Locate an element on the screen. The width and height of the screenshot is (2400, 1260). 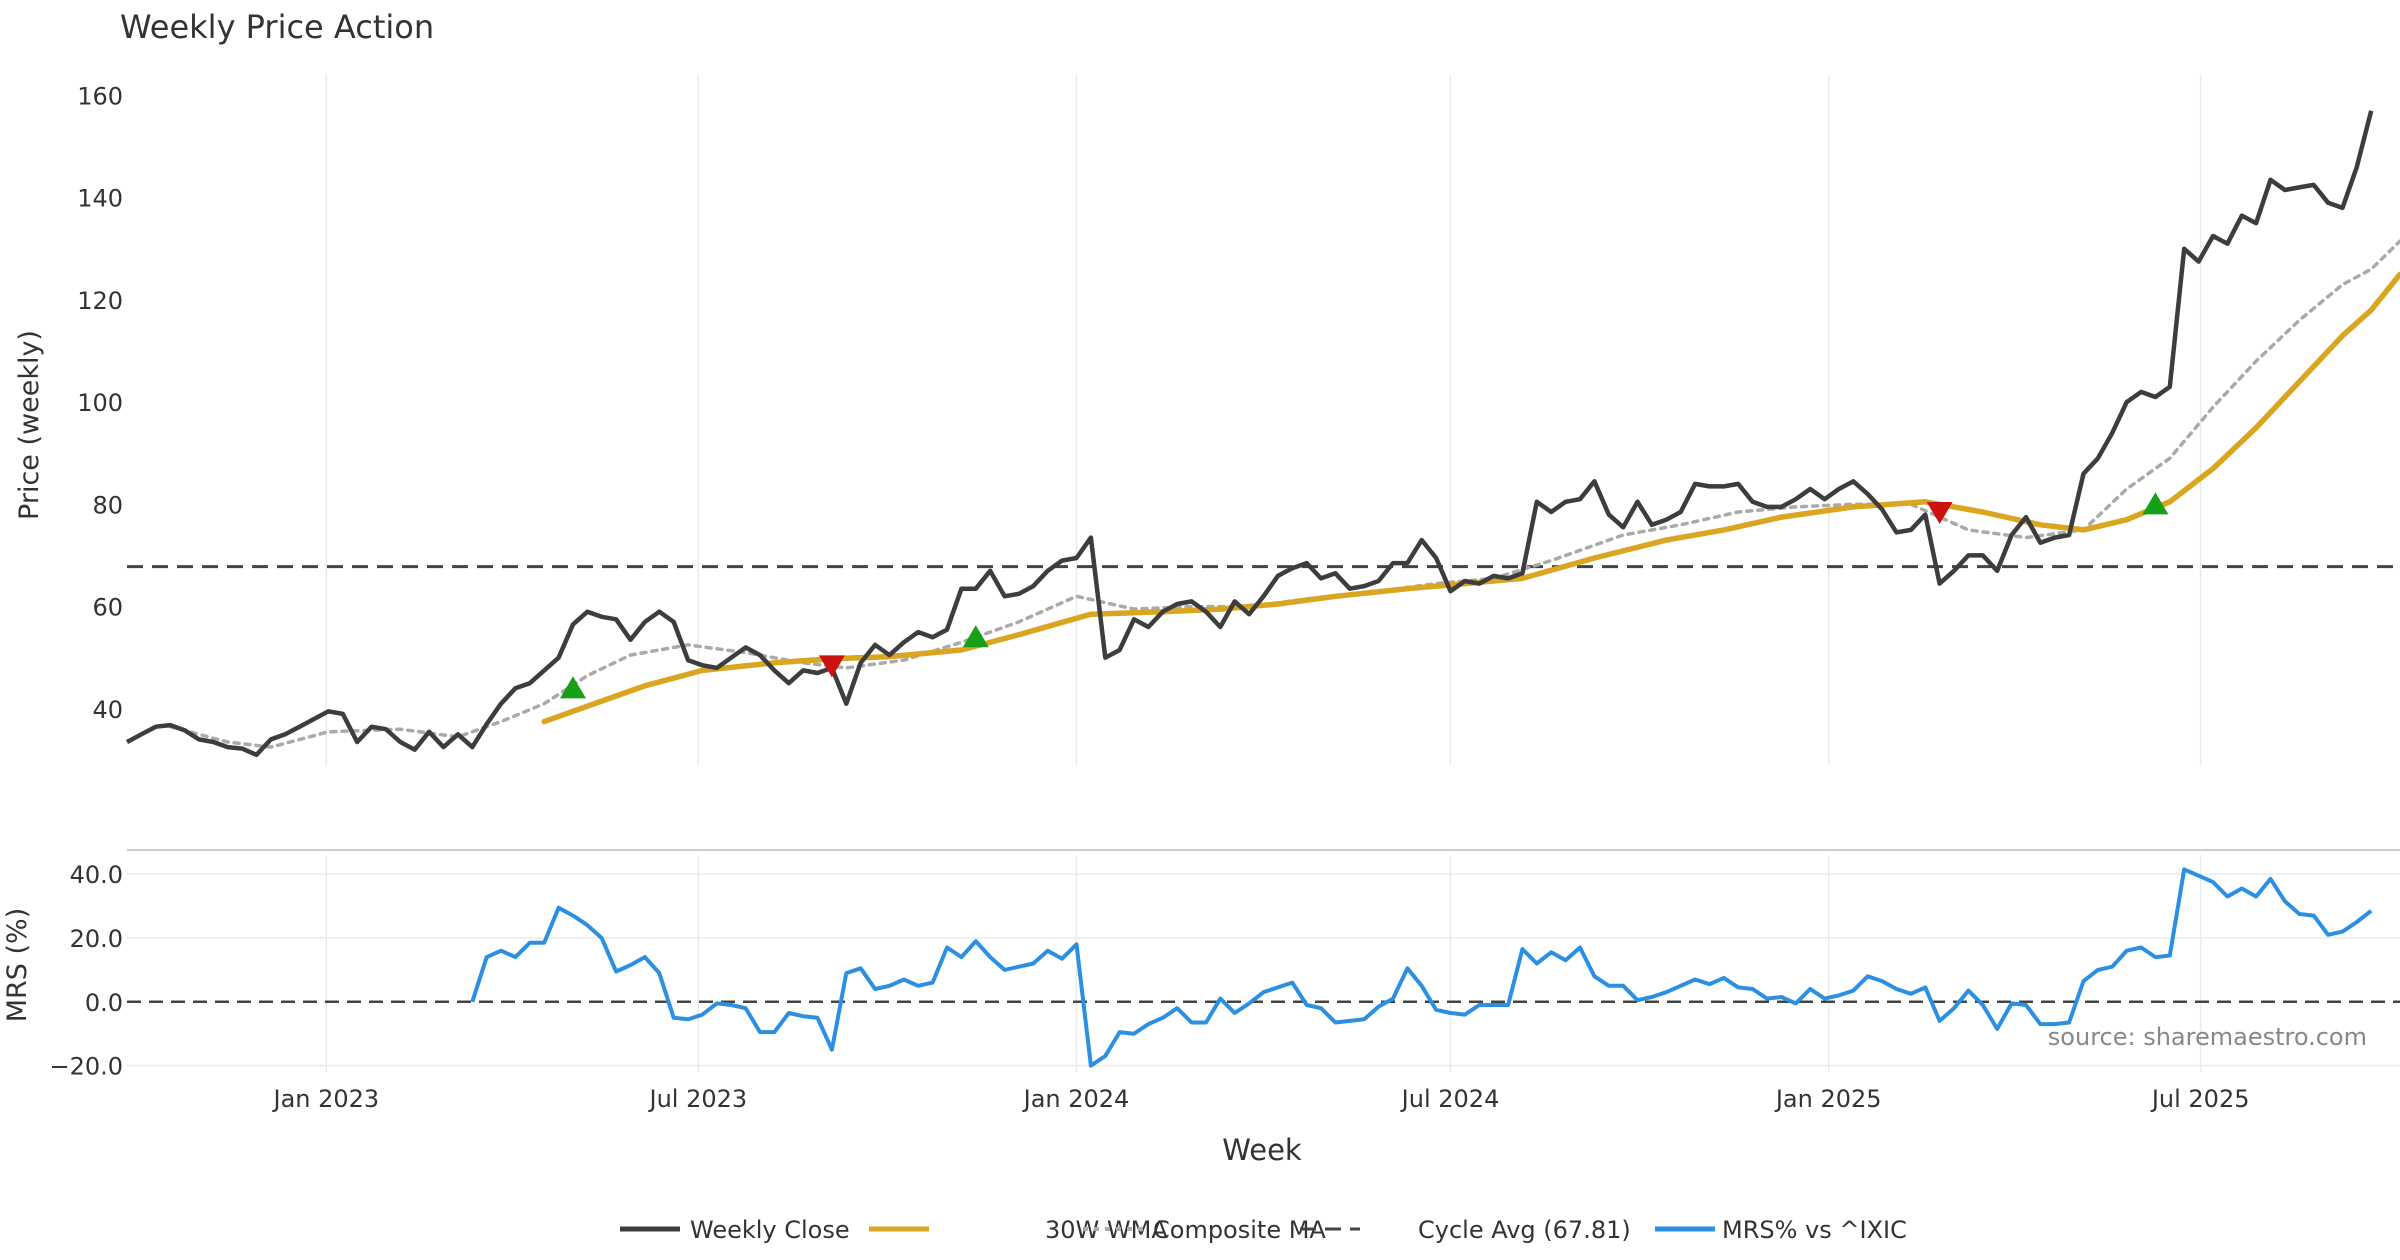
x-tick-label: Jul 2023 is located at coordinates (697, 1099).